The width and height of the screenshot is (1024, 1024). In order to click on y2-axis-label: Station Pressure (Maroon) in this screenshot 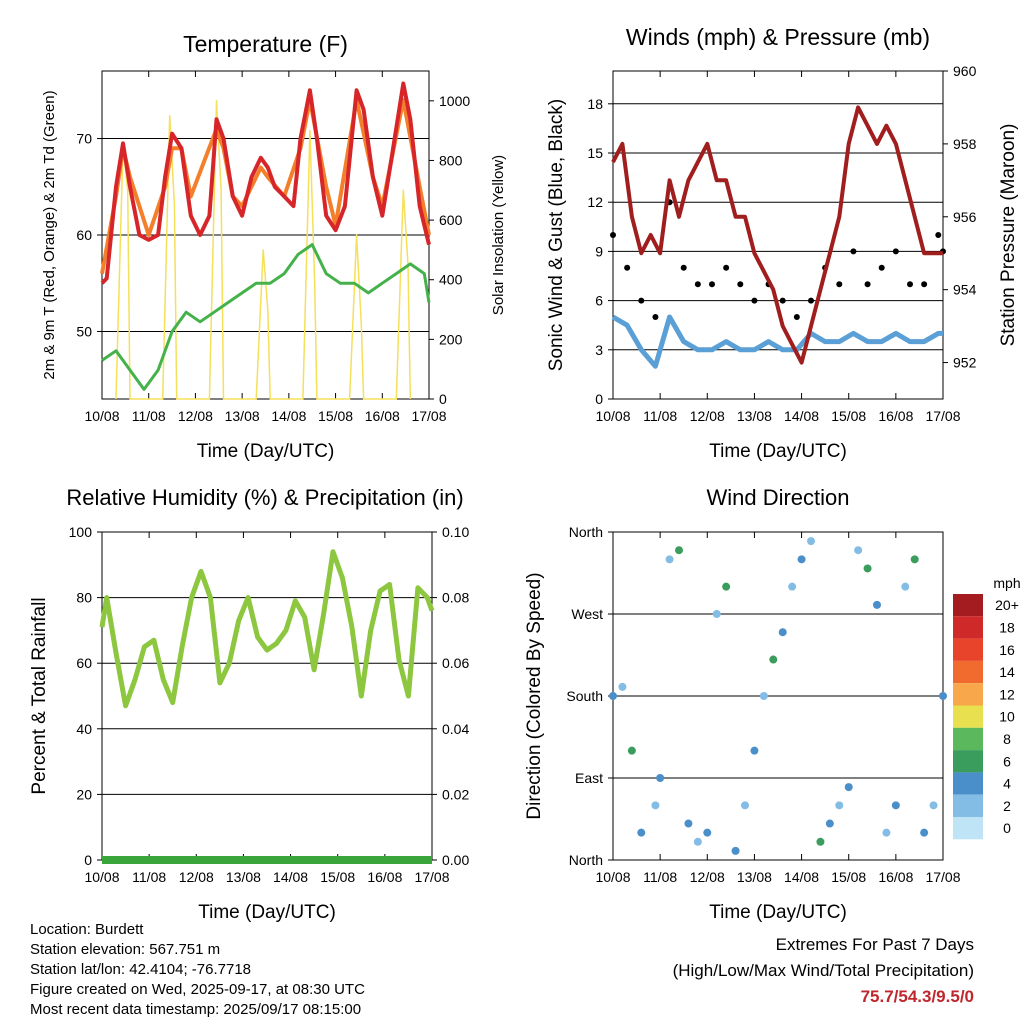, I will do `click(1008, 235)`.